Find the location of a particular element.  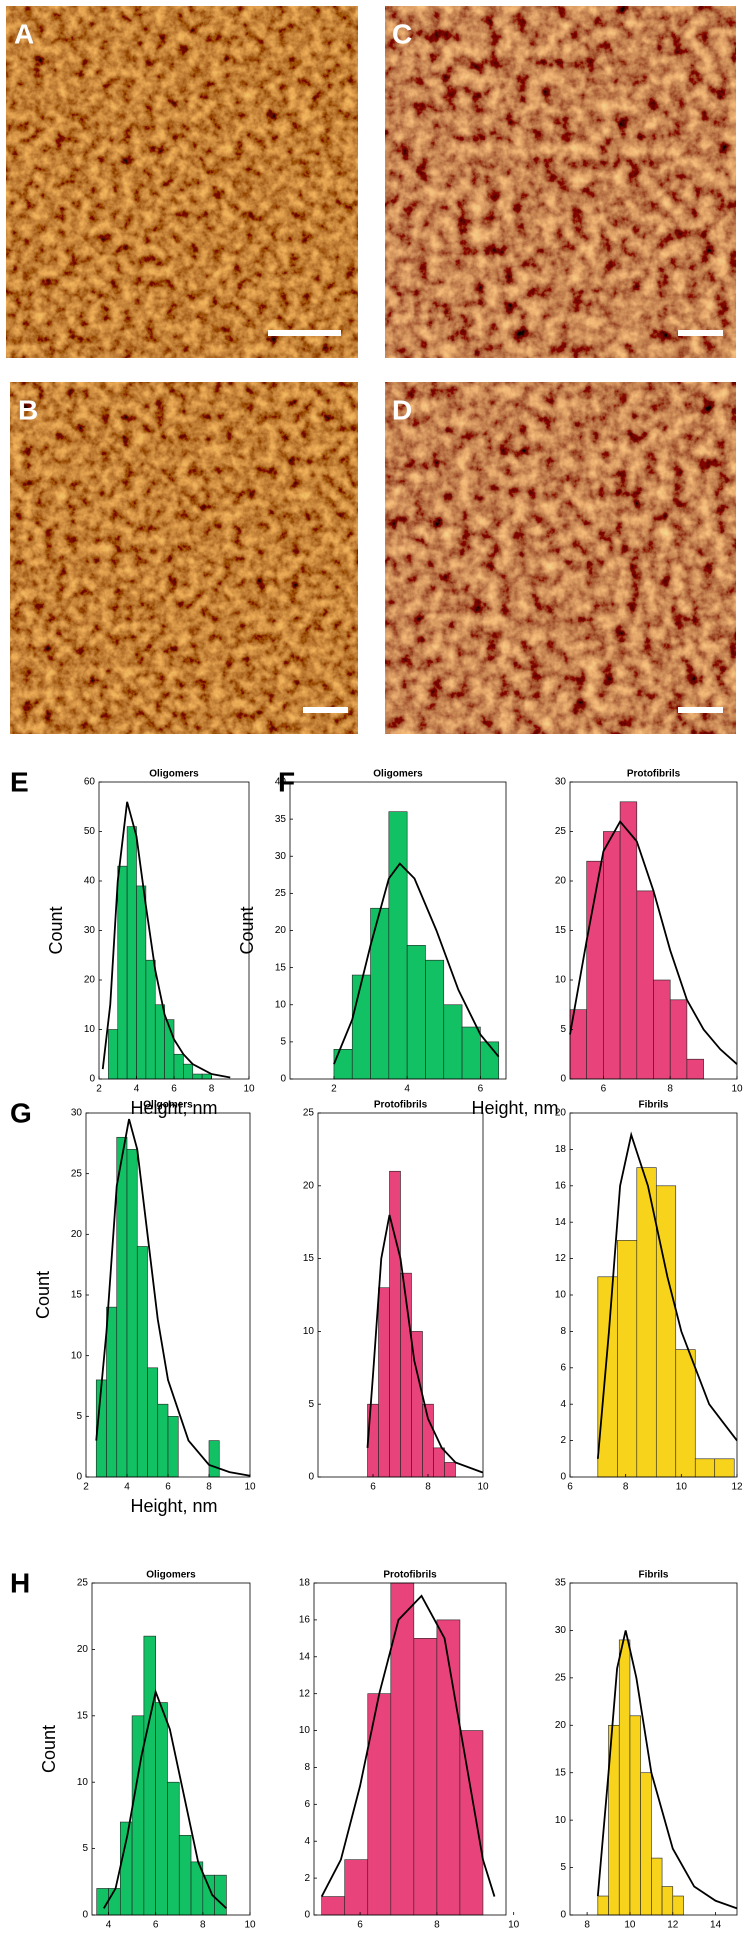

y-tick-label: 12 is located at coordinates (305, 1693).